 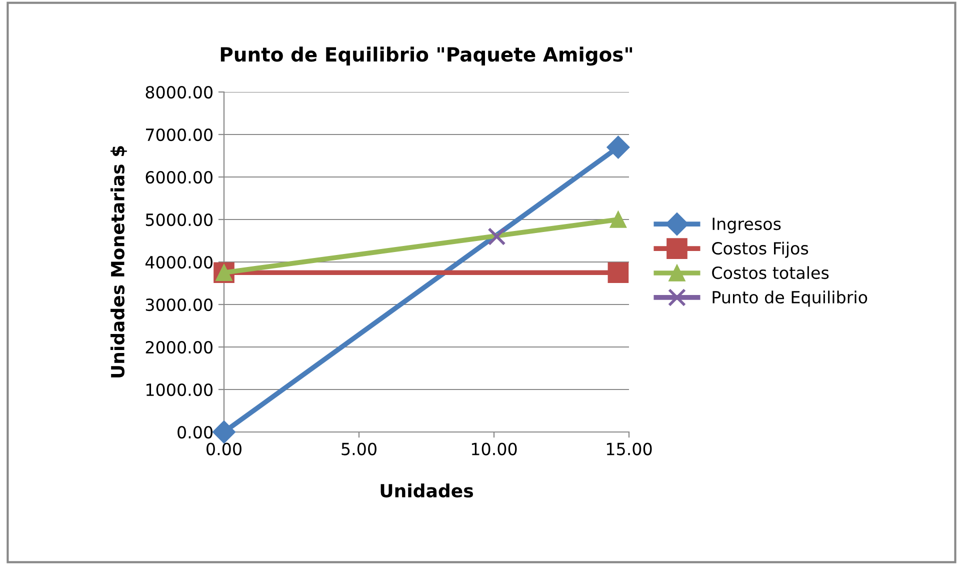 I want to click on legend-label: Costos totales, so click(x=770, y=273).